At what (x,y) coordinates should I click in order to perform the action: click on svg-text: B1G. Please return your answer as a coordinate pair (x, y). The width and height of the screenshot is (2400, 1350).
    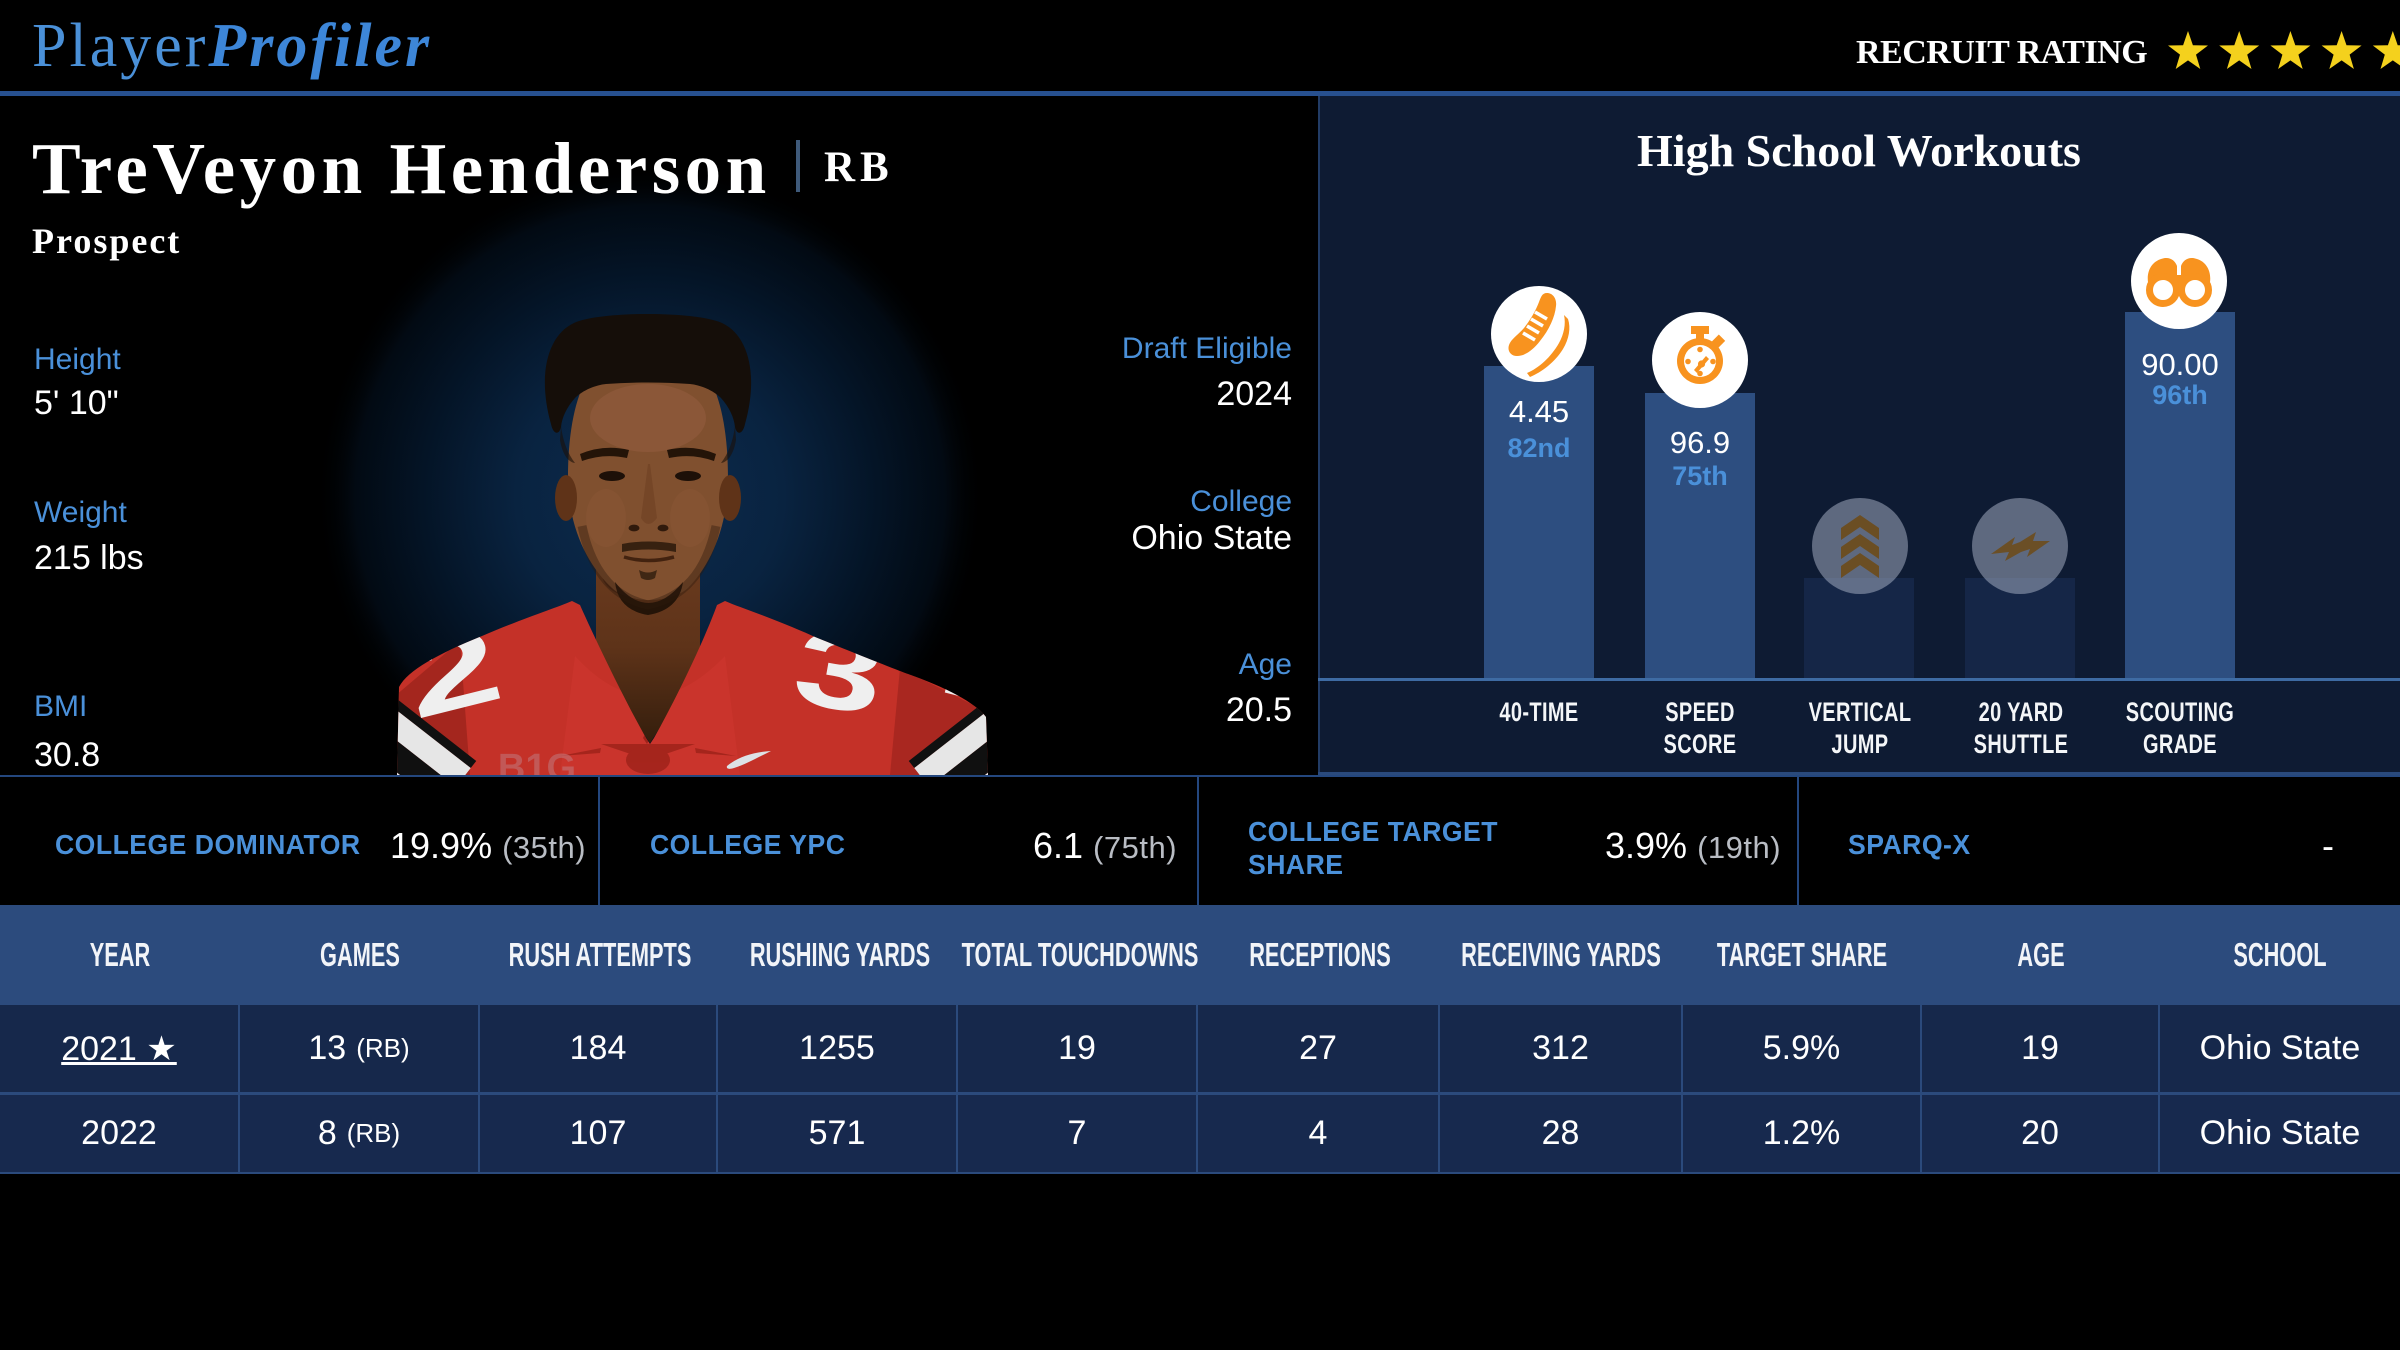
    Looking at the image, I should click on (537, 761).